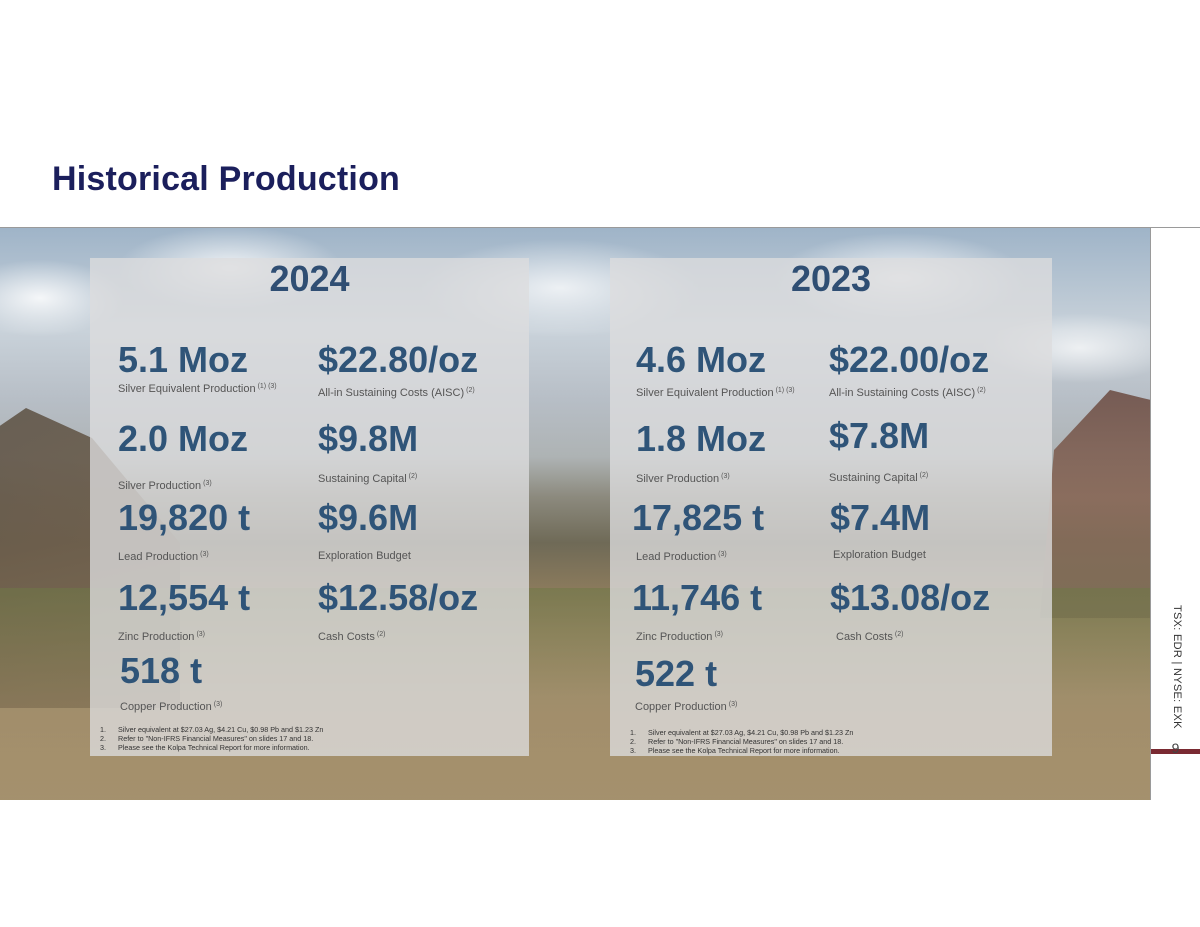 Image resolution: width=1200 pixels, height=927 pixels. I want to click on metric-value: 2.0 Moz, so click(183, 438).